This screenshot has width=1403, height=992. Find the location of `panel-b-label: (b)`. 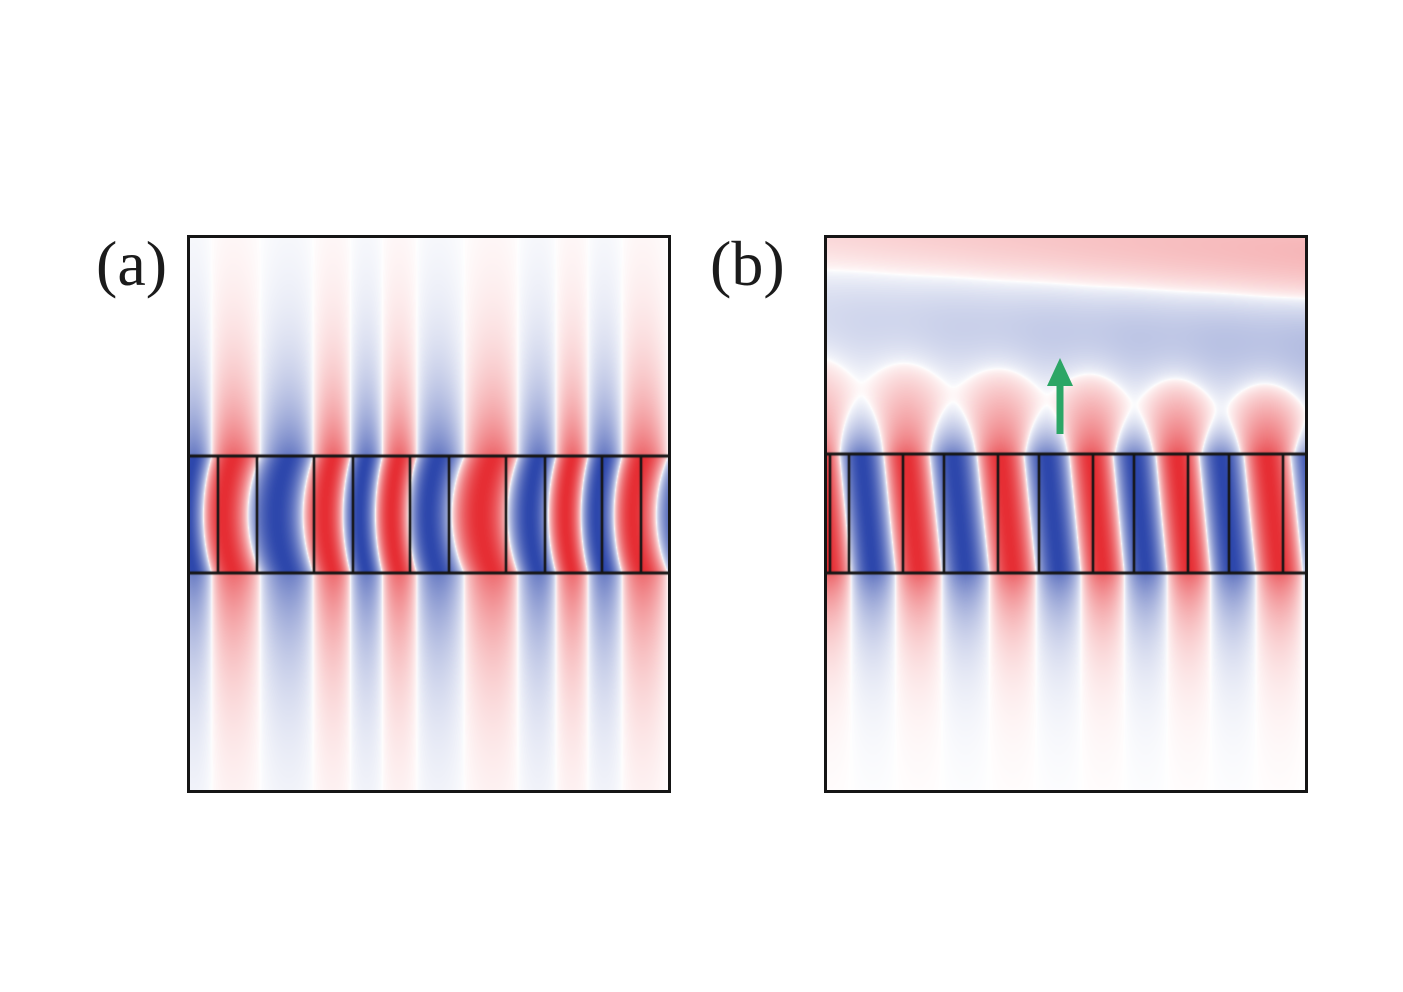

panel-b-label: (b) is located at coordinates (747, 263).